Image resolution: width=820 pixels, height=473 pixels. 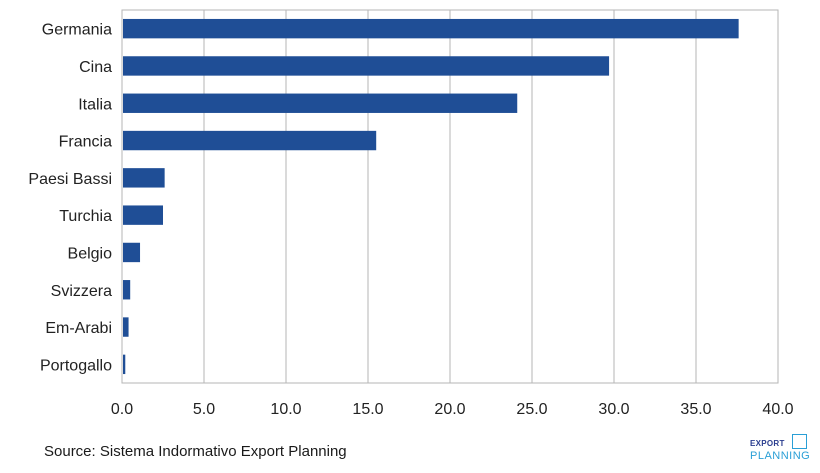 What do you see at coordinates (366, 66) in the screenshot?
I see `bar-cina` at bounding box center [366, 66].